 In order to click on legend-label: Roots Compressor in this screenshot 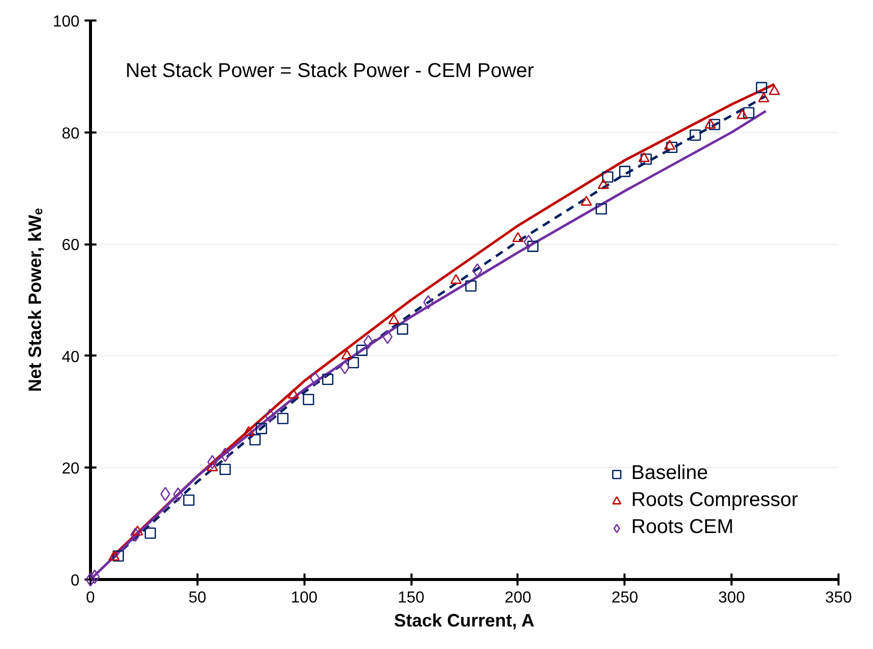, I will do `click(714, 500)`.